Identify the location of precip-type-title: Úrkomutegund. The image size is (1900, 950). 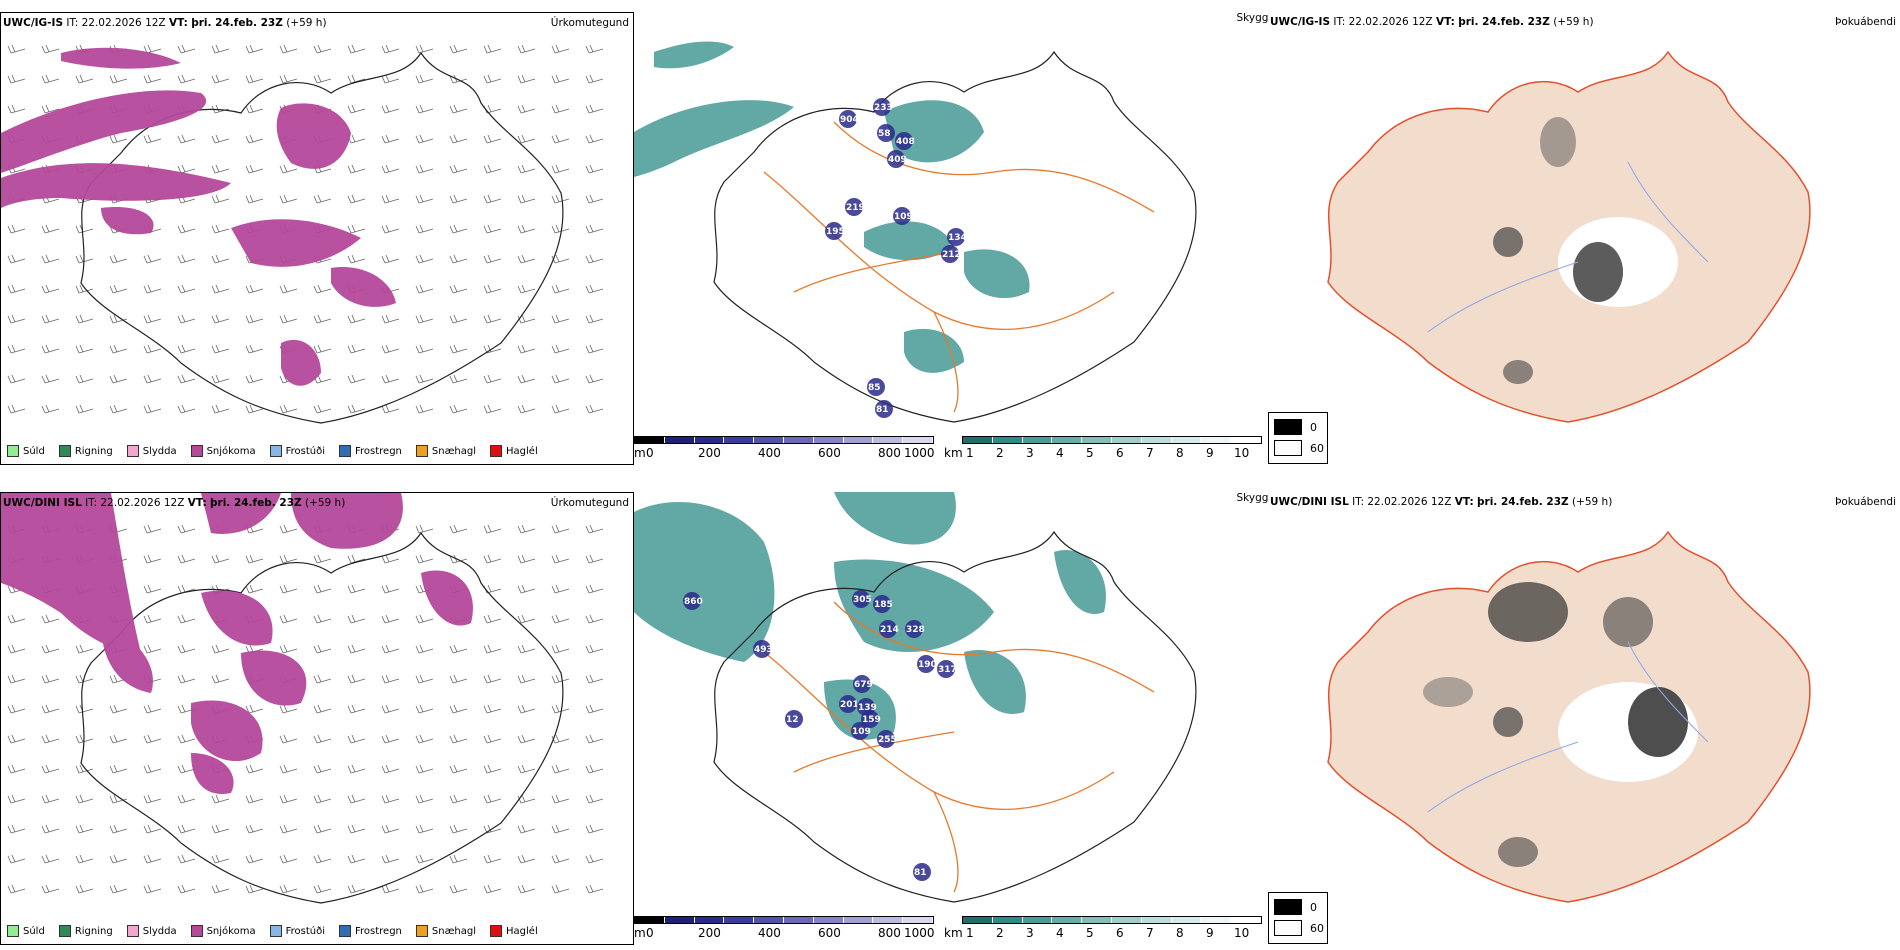
(589, 503).